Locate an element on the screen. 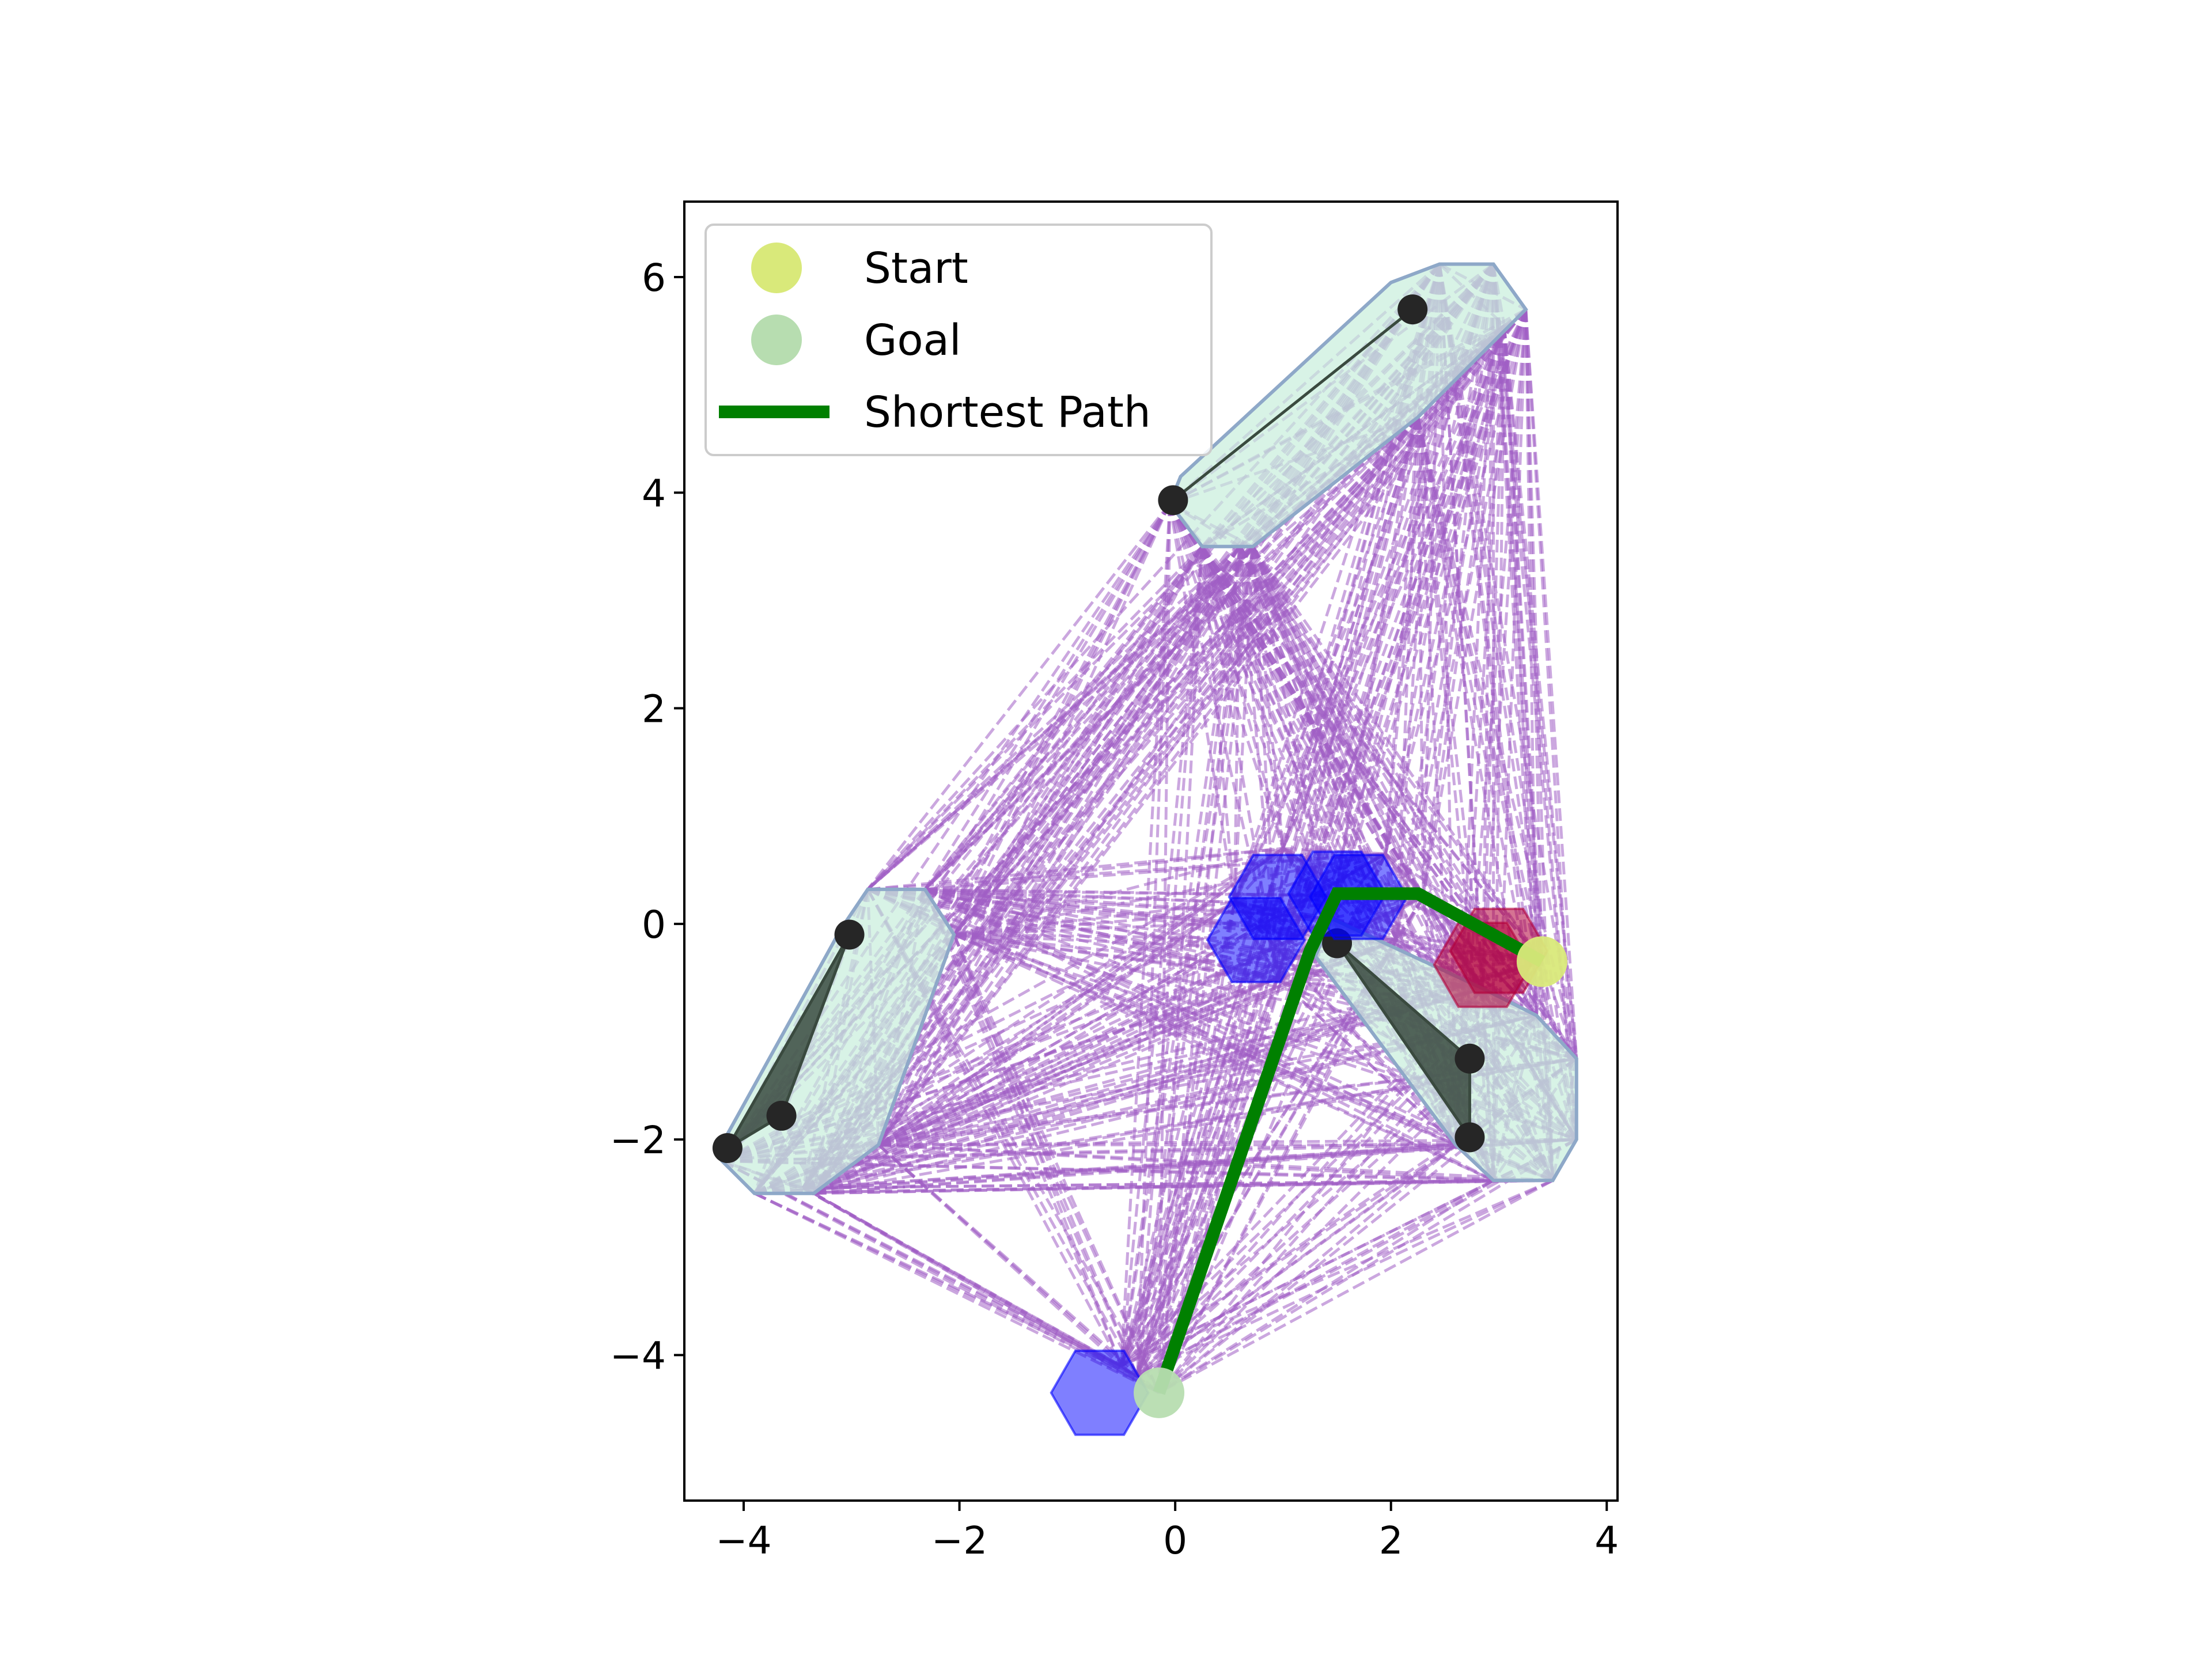 The height and width of the screenshot is (1659, 2212). inflated-region-upper-region is located at coordinates (1348, 405).